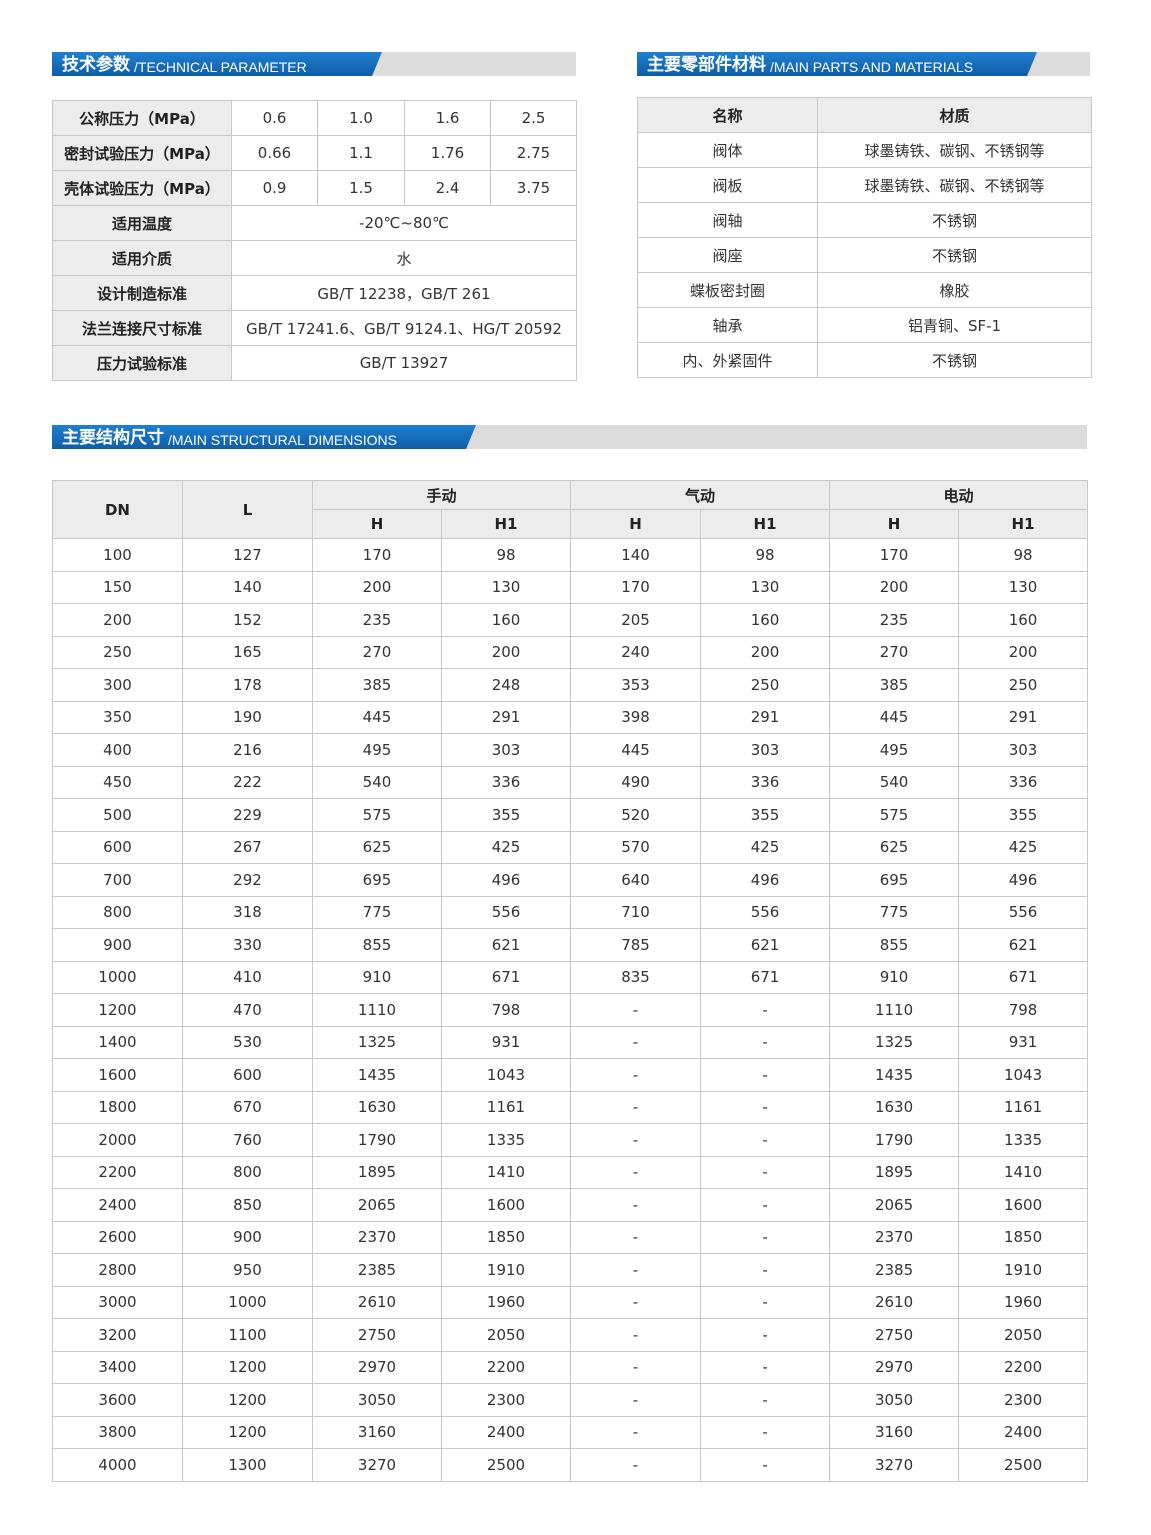  I want to click on dims-cell: 165, so click(247, 652).